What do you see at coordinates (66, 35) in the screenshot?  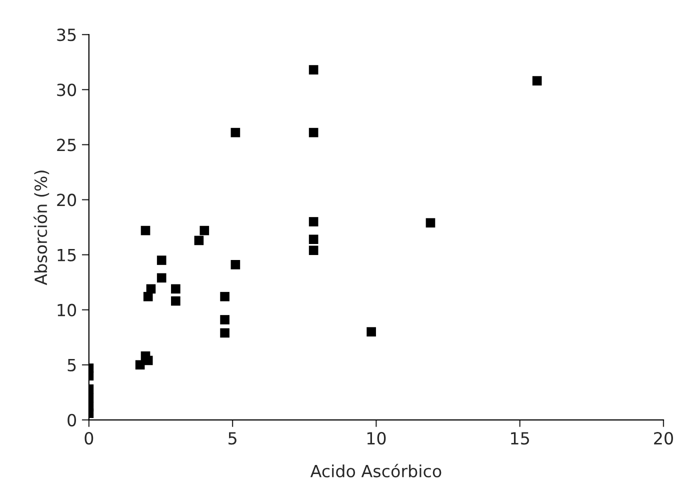 I see `y-tick-label: 35` at bounding box center [66, 35].